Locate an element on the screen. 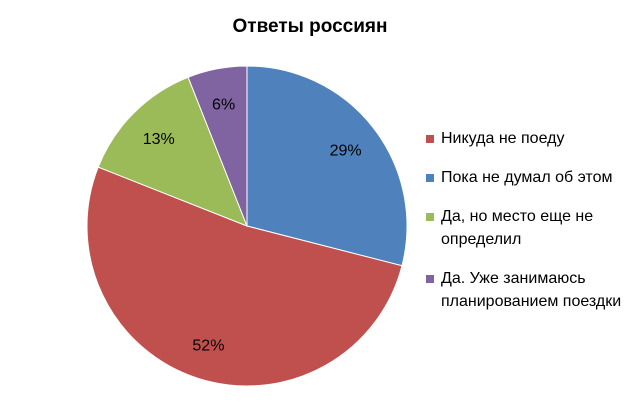 This screenshot has width=640, height=405. legend-label: Никуда не поеду is located at coordinates (503, 138).